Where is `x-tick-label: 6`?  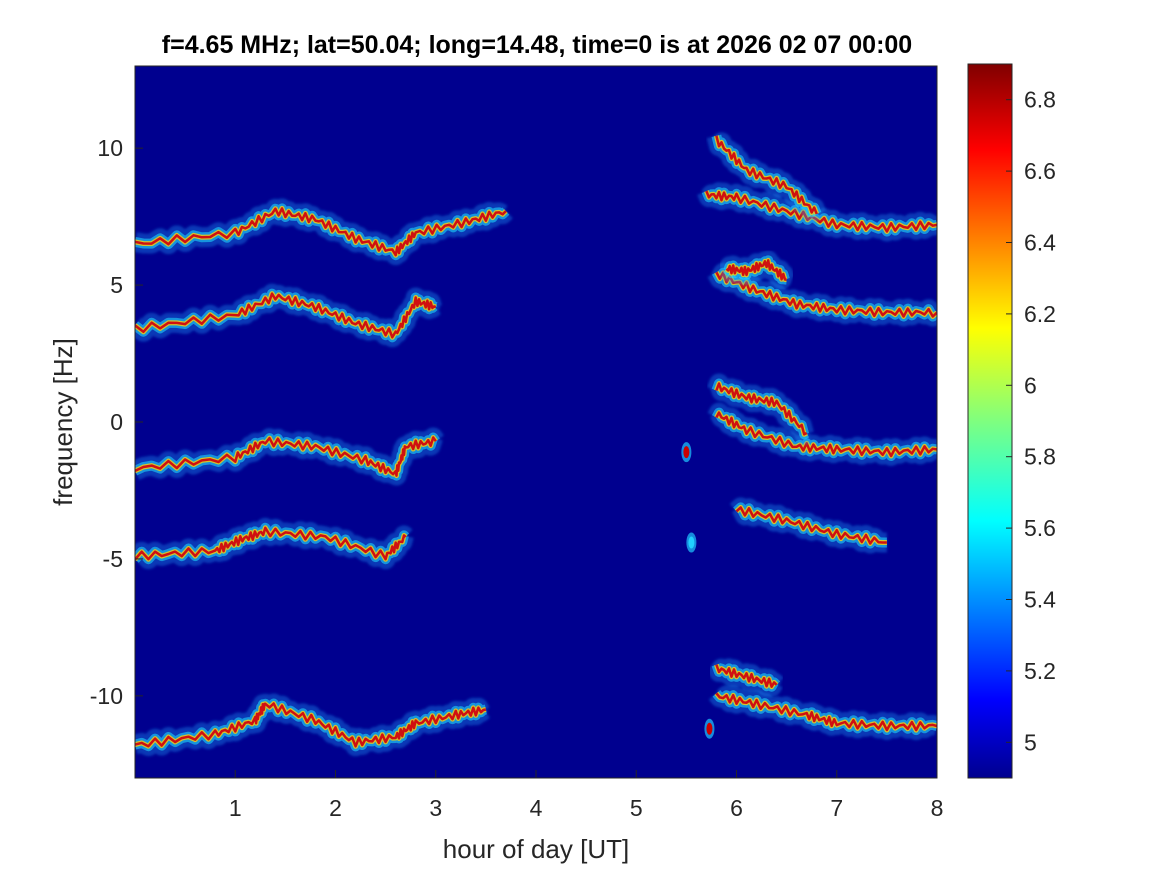
x-tick-label: 6 is located at coordinates (736, 808).